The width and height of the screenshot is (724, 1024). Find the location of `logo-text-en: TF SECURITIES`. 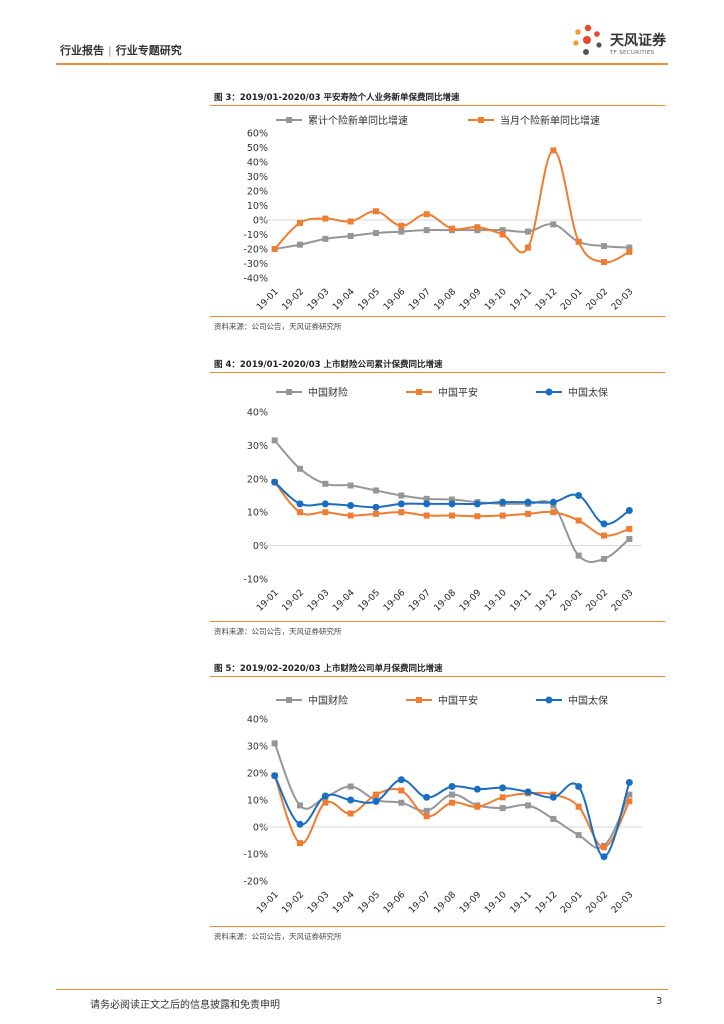

logo-text-en: TF SECURITIES is located at coordinates (632, 53).